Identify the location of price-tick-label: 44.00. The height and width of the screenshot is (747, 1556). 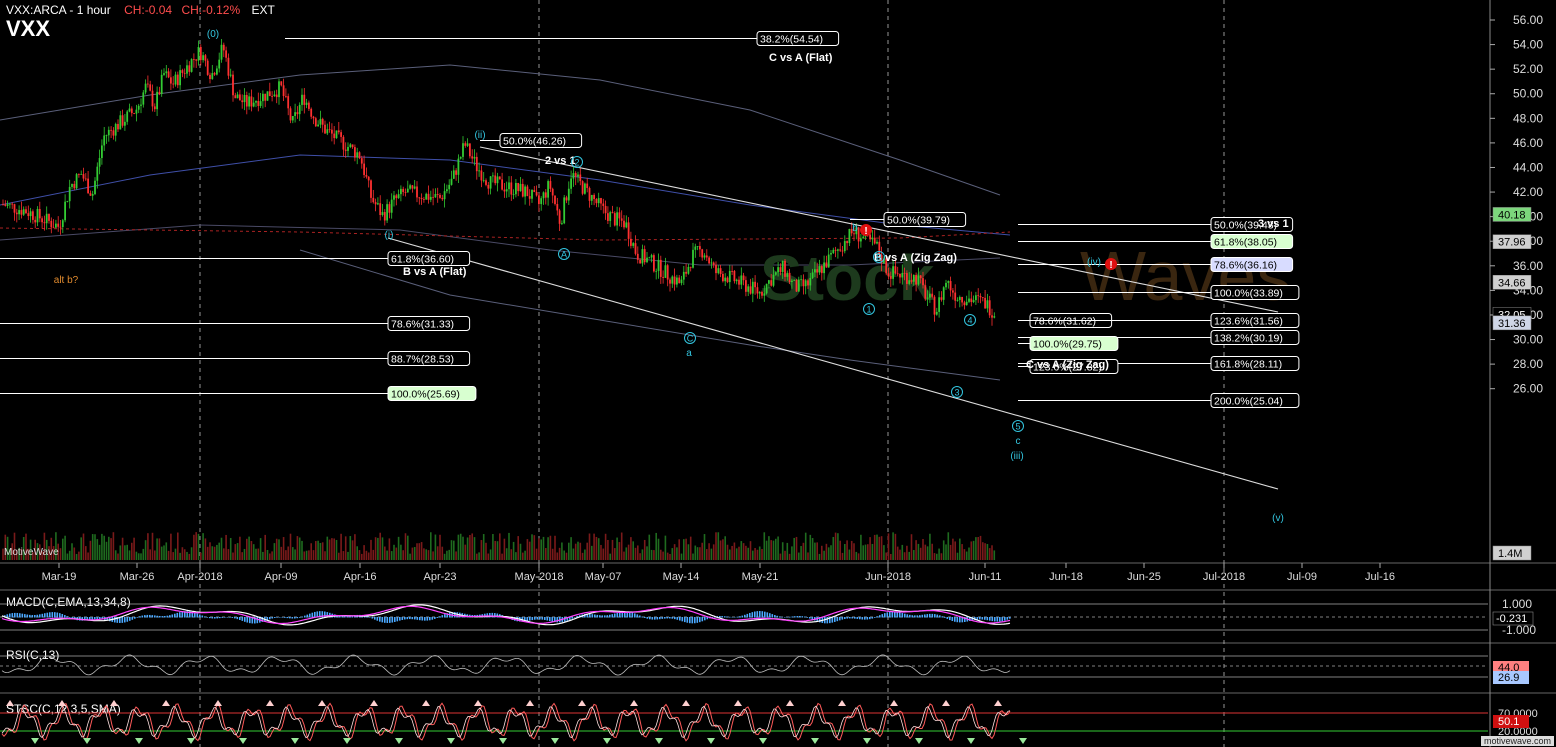
(1528, 167).